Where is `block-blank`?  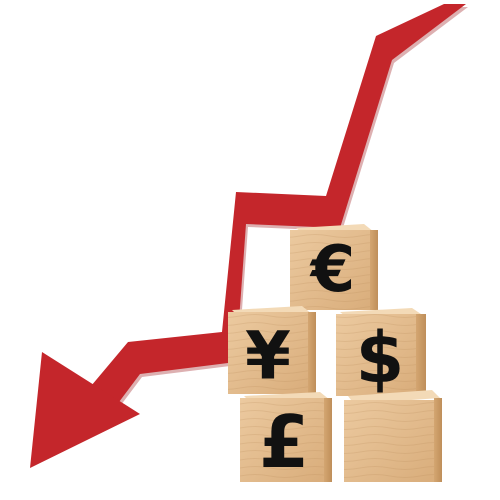 block-blank is located at coordinates (393, 436).